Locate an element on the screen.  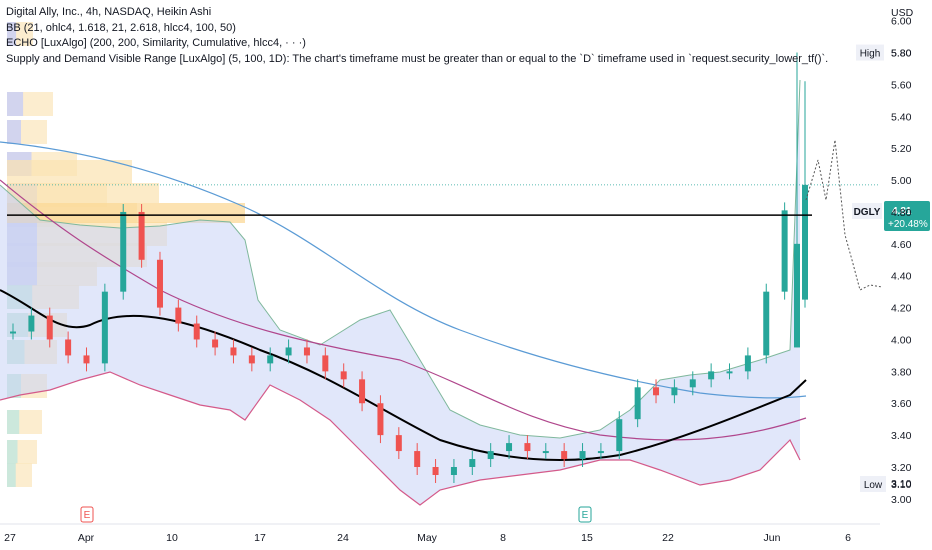
time-tick-label: 22 is located at coordinates (668, 538).